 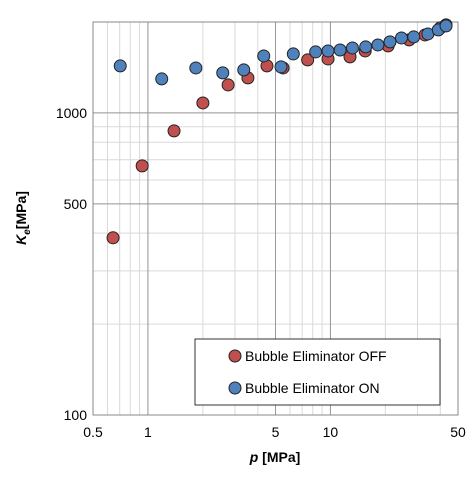 I want to click on x-label-symbol: p, so click(x=254, y=457).